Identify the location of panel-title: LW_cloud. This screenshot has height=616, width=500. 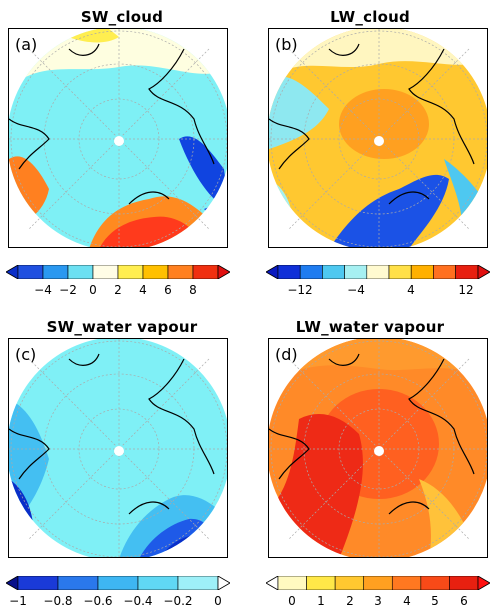
(370, 17).